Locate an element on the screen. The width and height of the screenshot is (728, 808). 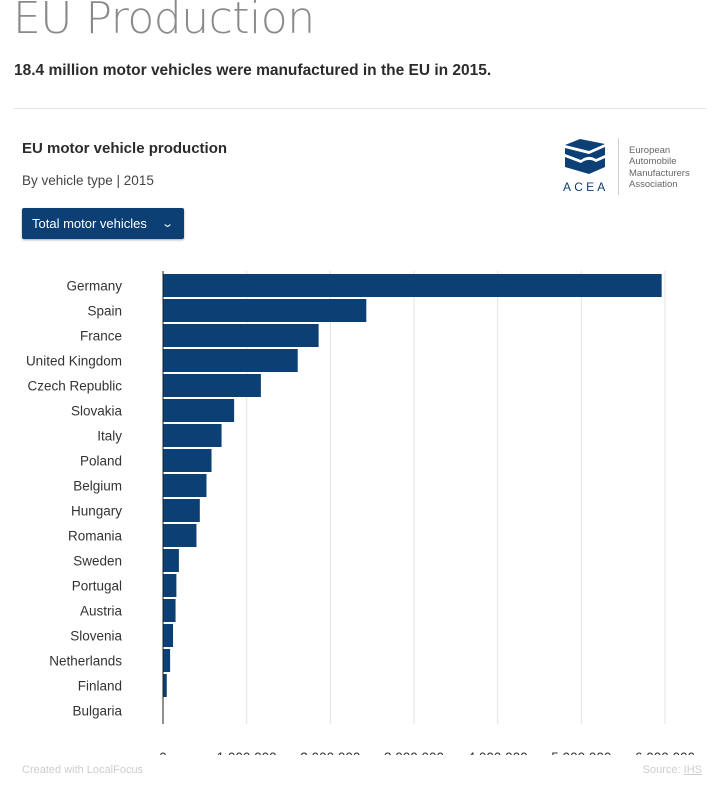
chart-title: EU motor vehicle production is located at coordinates (125, 148).